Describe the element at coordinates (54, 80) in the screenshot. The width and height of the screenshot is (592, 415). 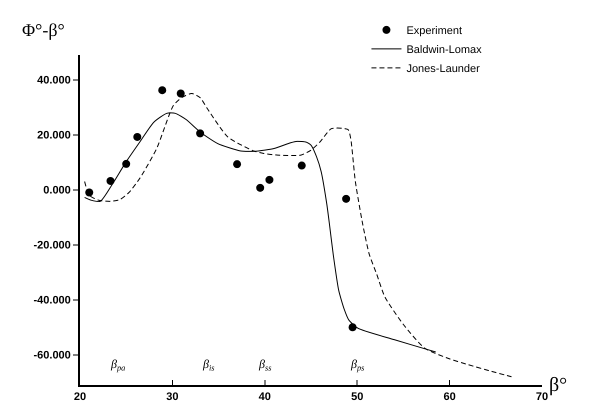
I see `y-tick-label: 40.000` at that location.